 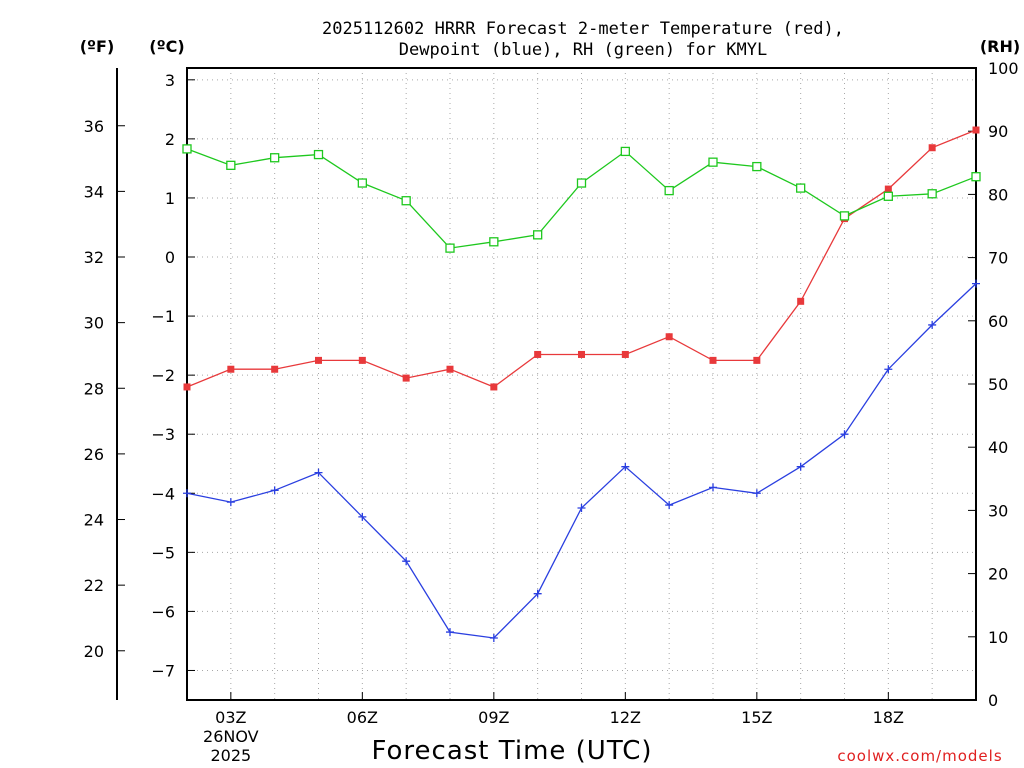 I want to click on fahrenheit-tick-label: 32, so click(x=94, y=257).